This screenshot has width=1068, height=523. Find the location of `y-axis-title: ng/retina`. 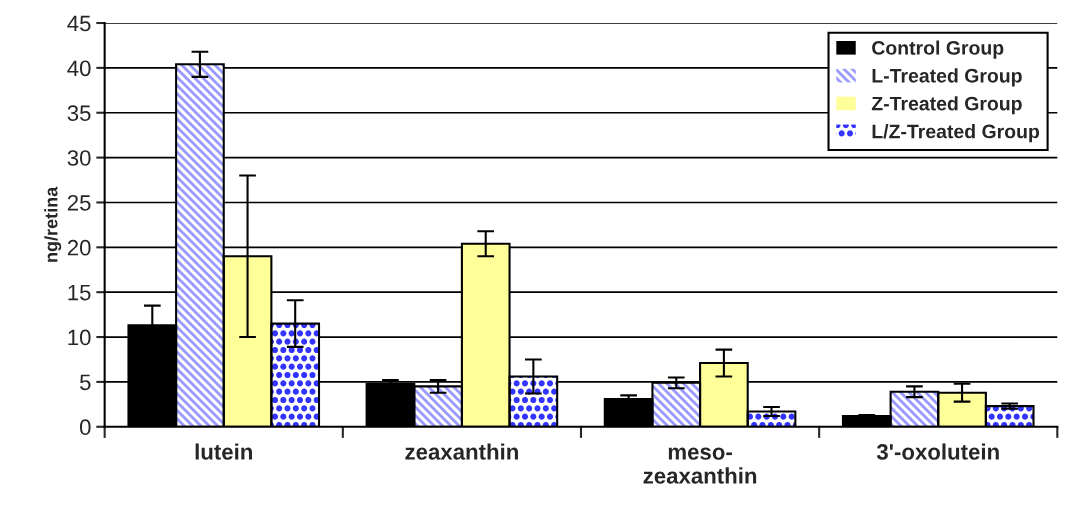

y-axis-title: ng/retina is located at coordinates (53, 224).